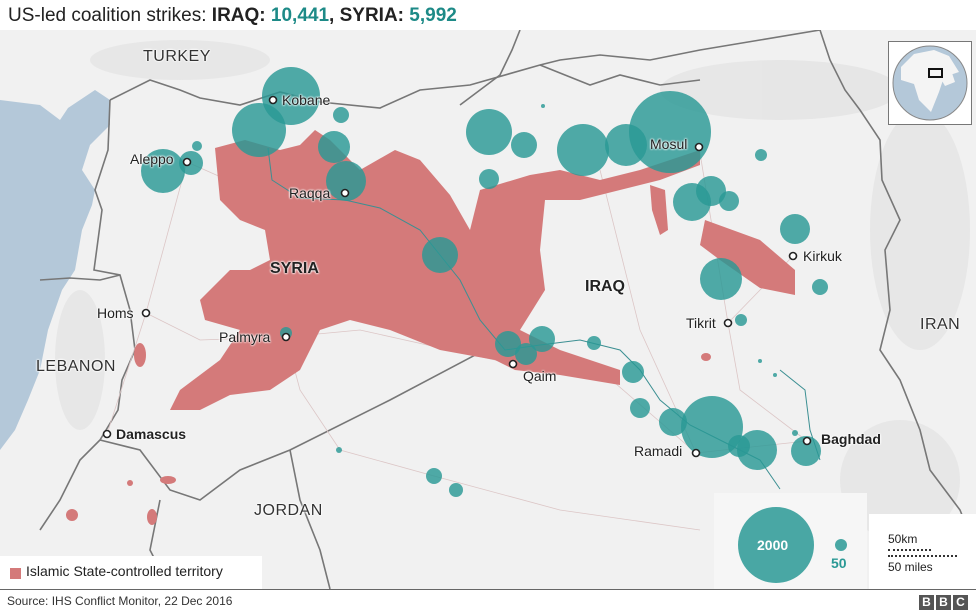  I want to click on small-circle-value: 50, so click(839, 563).